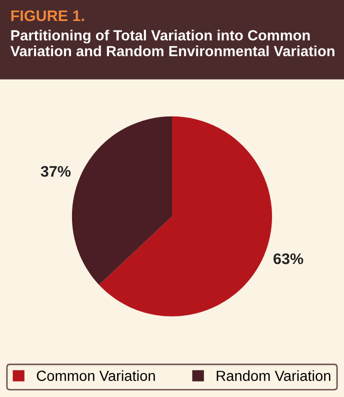 The image size is (344, 397). What do you see at coordinates (122, 200) in the screenshot?
I see `pie-slice` at bounding box center [122, 200].